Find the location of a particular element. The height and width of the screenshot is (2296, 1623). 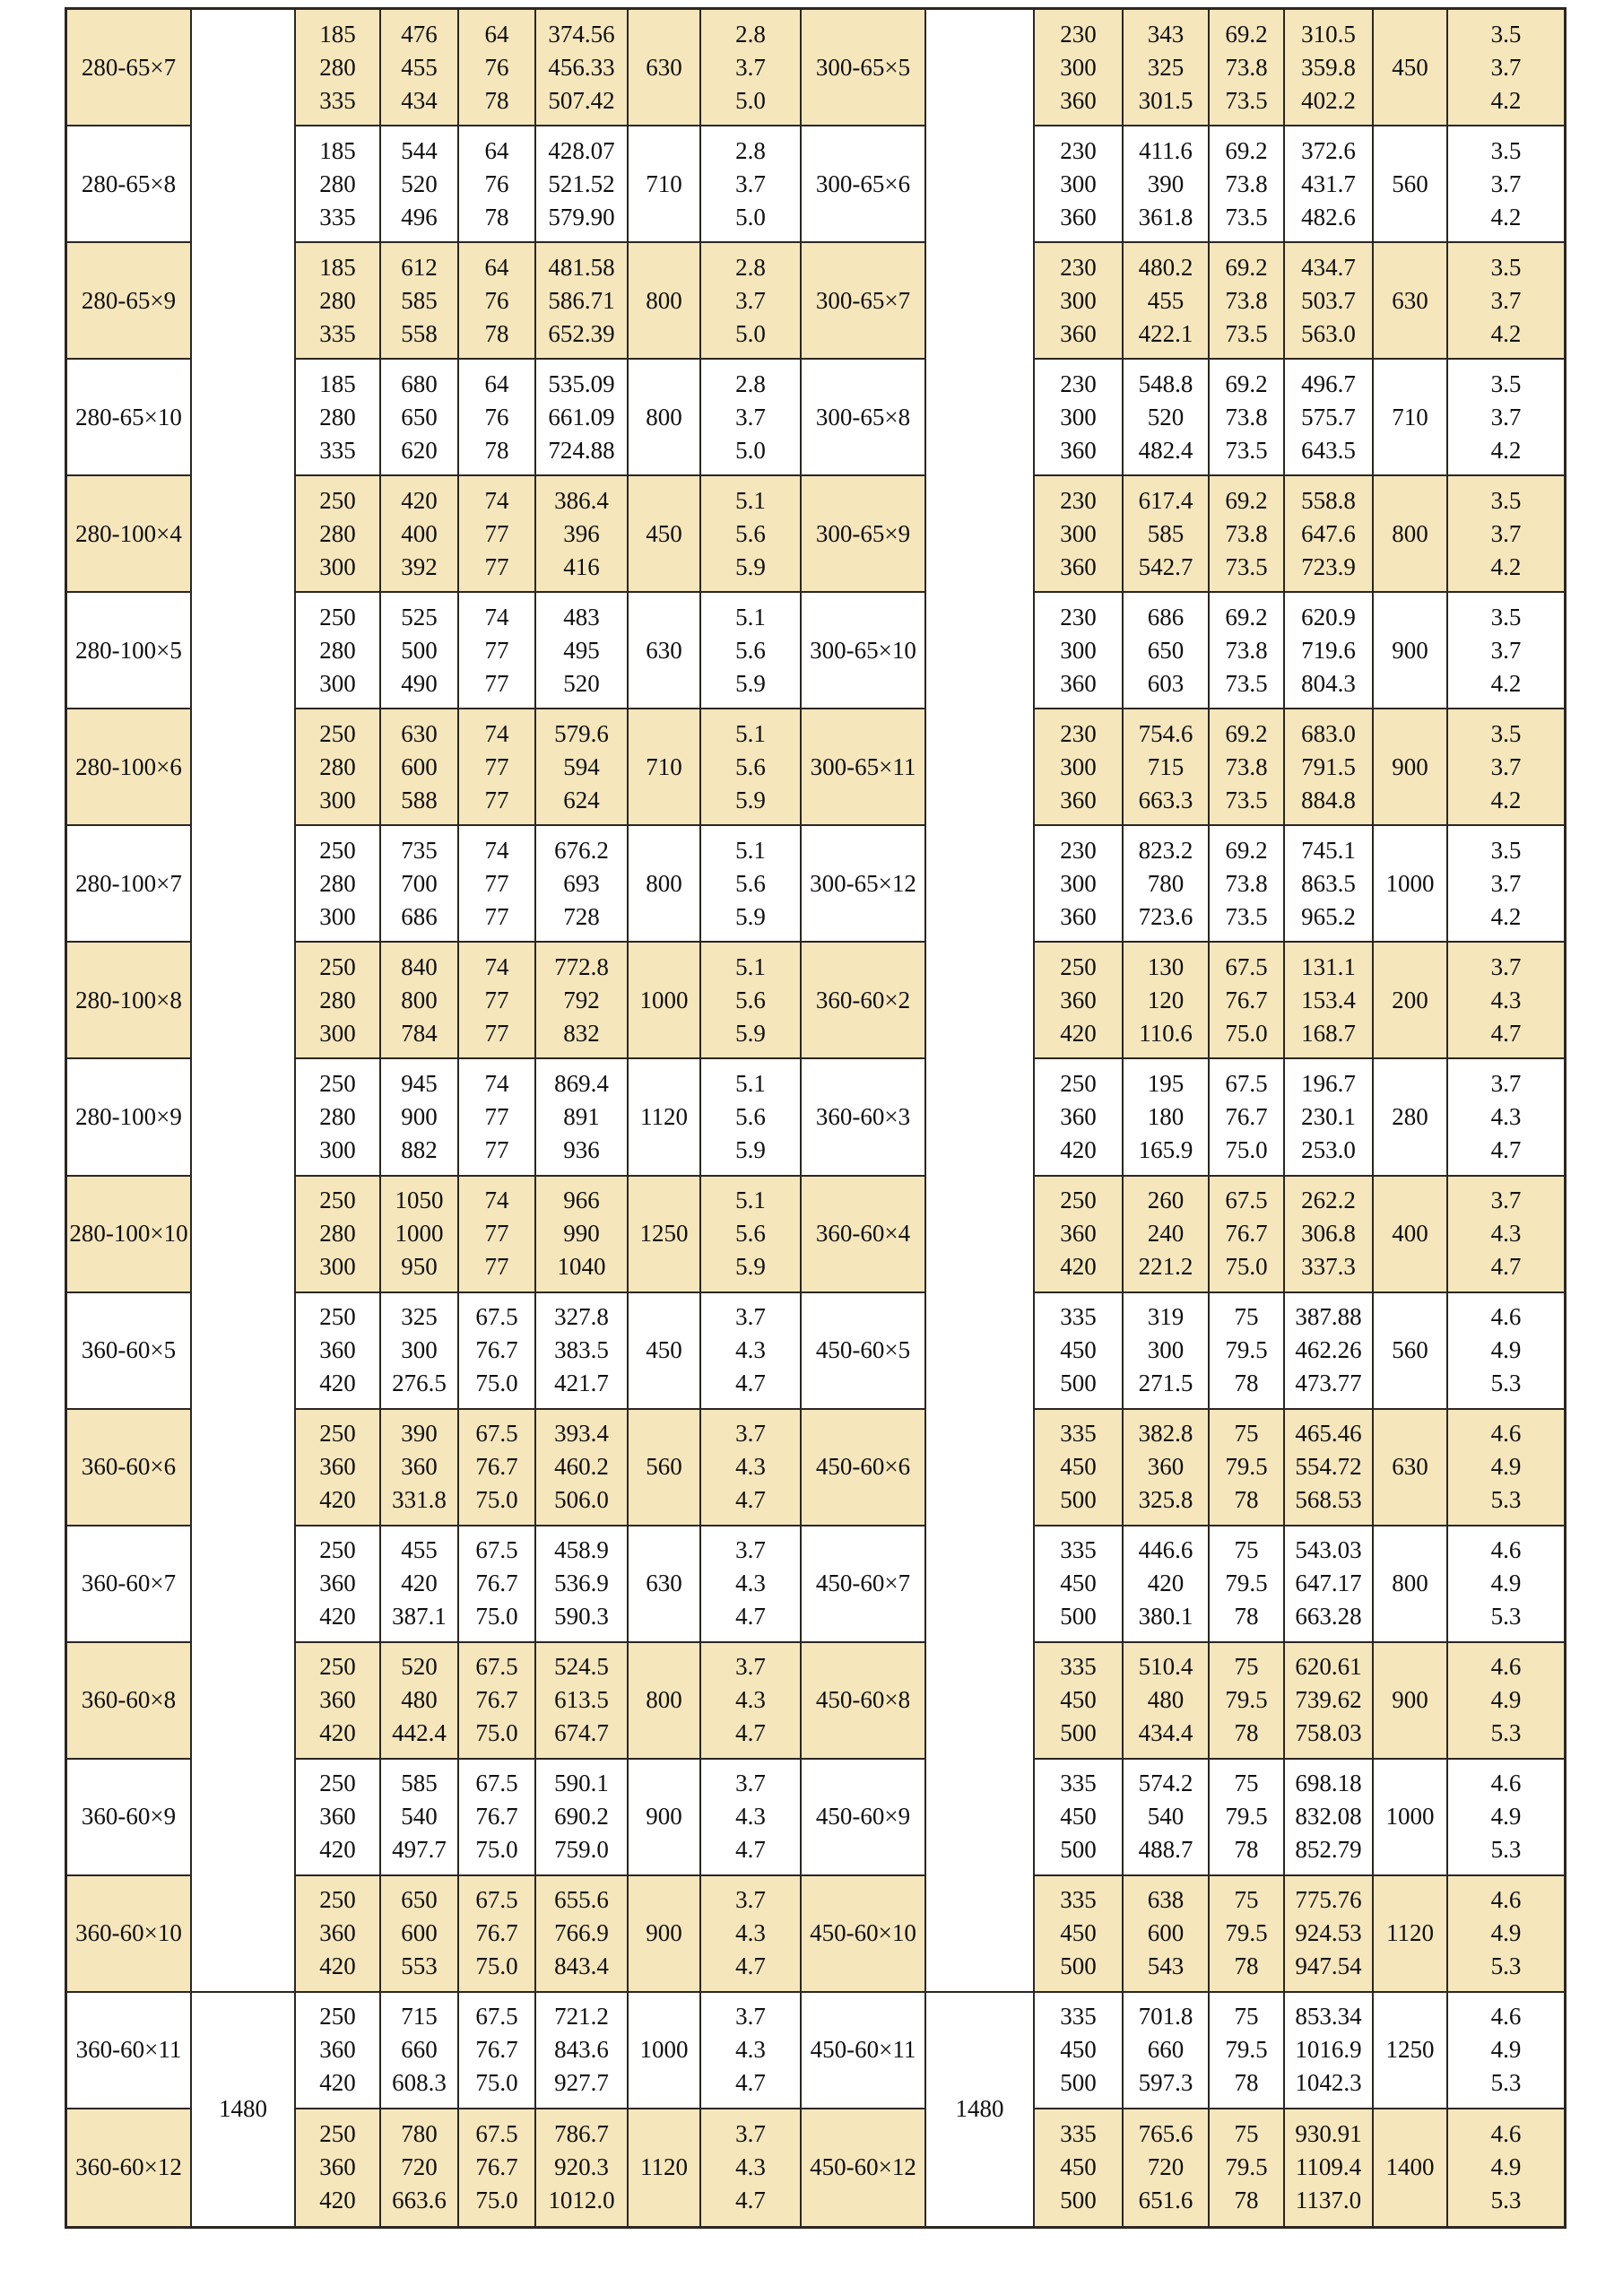

head-cell-value: 496 is located at coordinates (419, 216).